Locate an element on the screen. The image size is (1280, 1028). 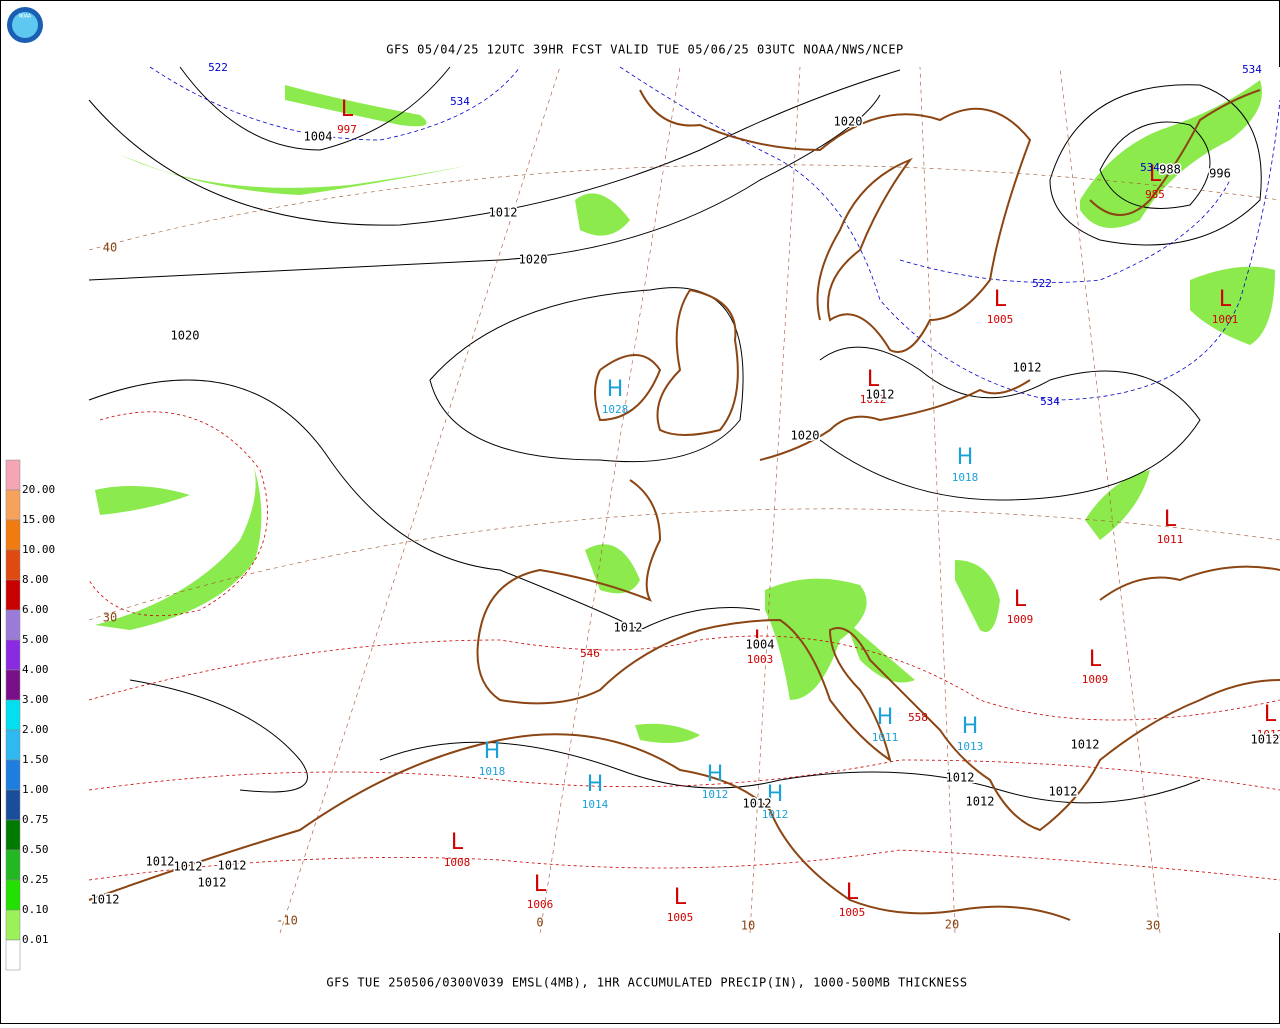
legend-label: 4.00 is located at coordinates (35, 669).